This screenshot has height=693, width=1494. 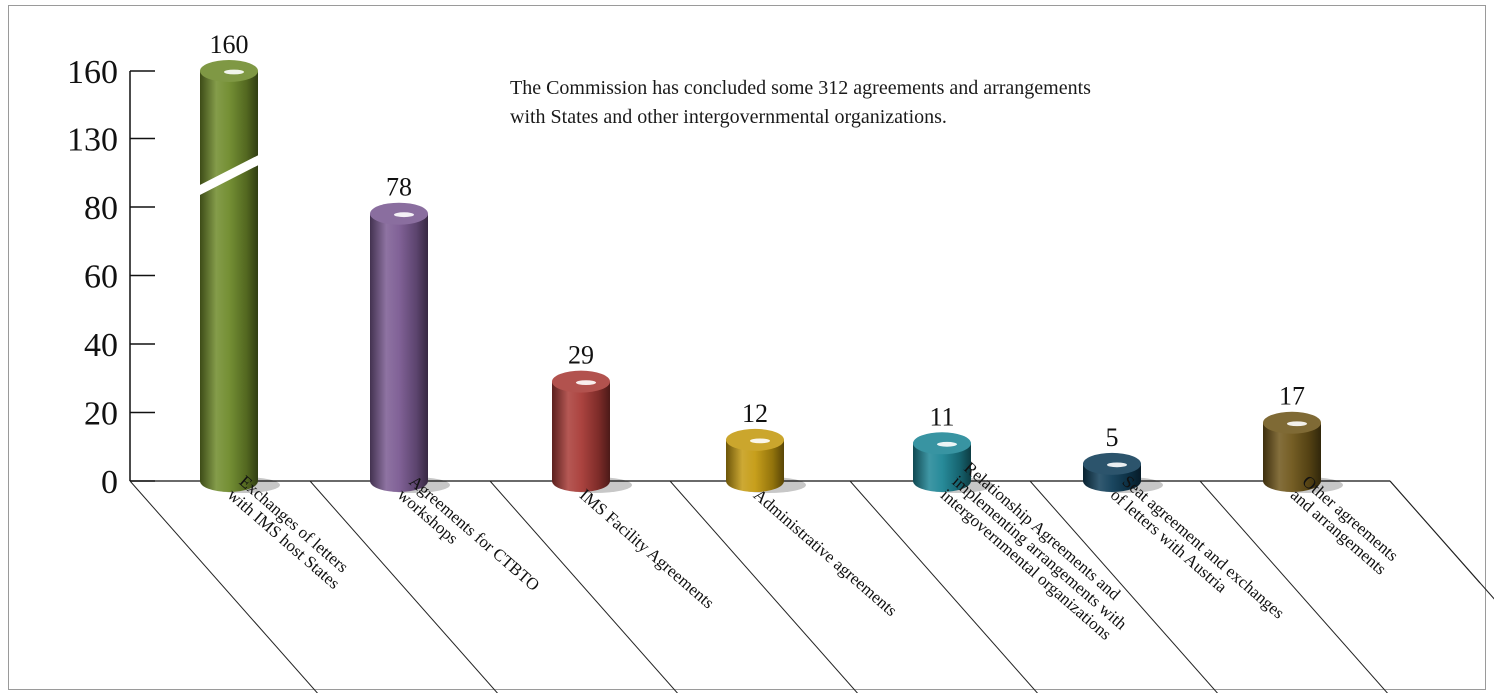 I want to click on bar-value-label: 29, so click(x=581, y=355).